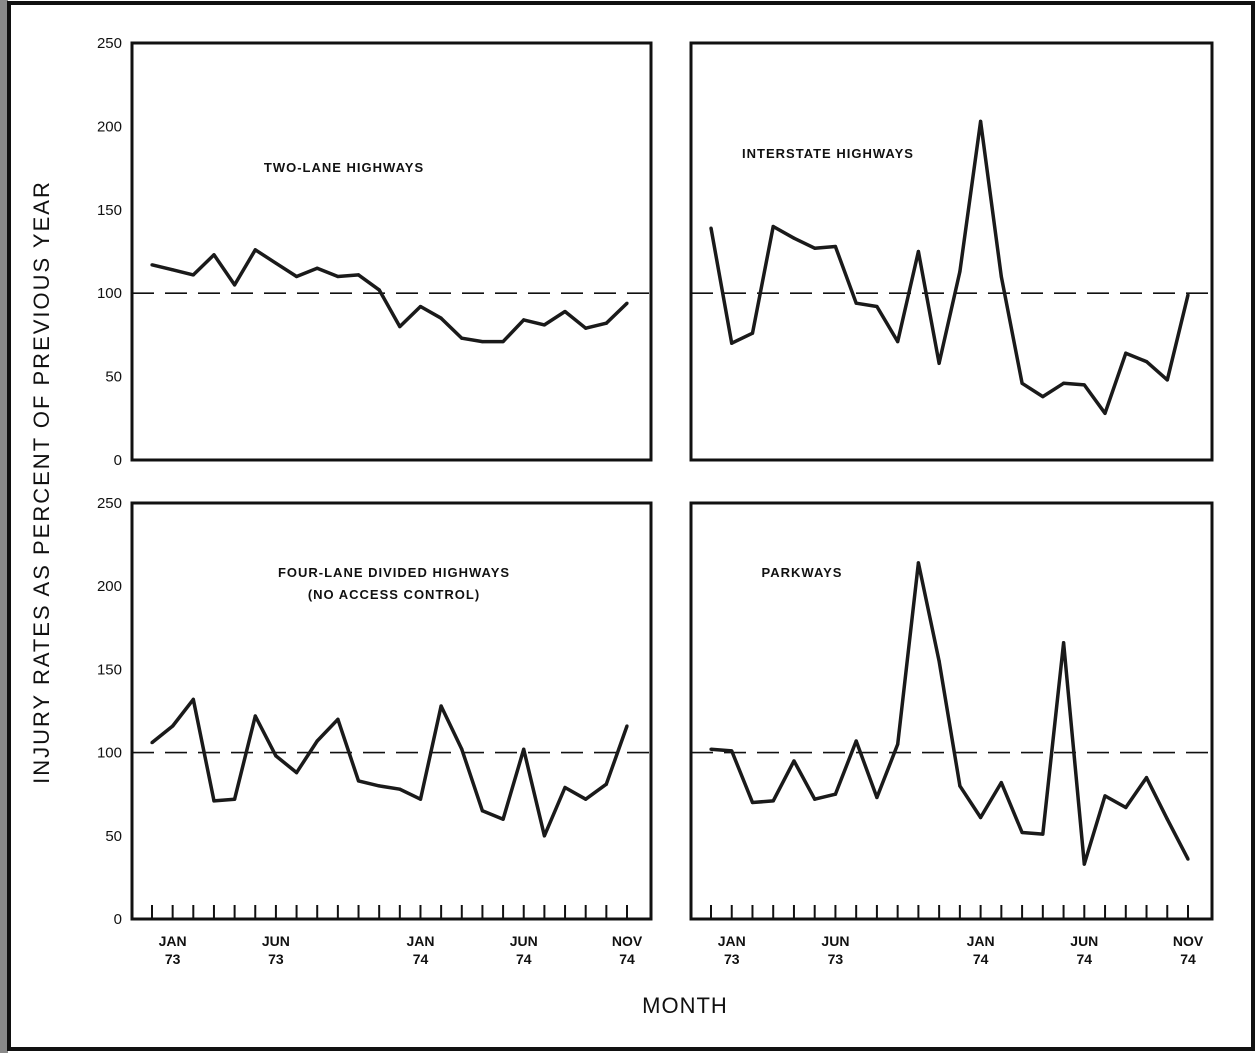 Image resolution: width=1256 pixels, height=1053 pixels. I want to click on page-border-left-strip, so click(4, 526).